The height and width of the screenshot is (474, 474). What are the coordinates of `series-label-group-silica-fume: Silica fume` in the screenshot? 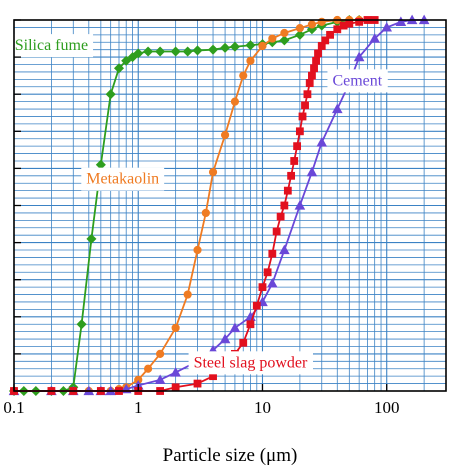 It's located at (51, 46).